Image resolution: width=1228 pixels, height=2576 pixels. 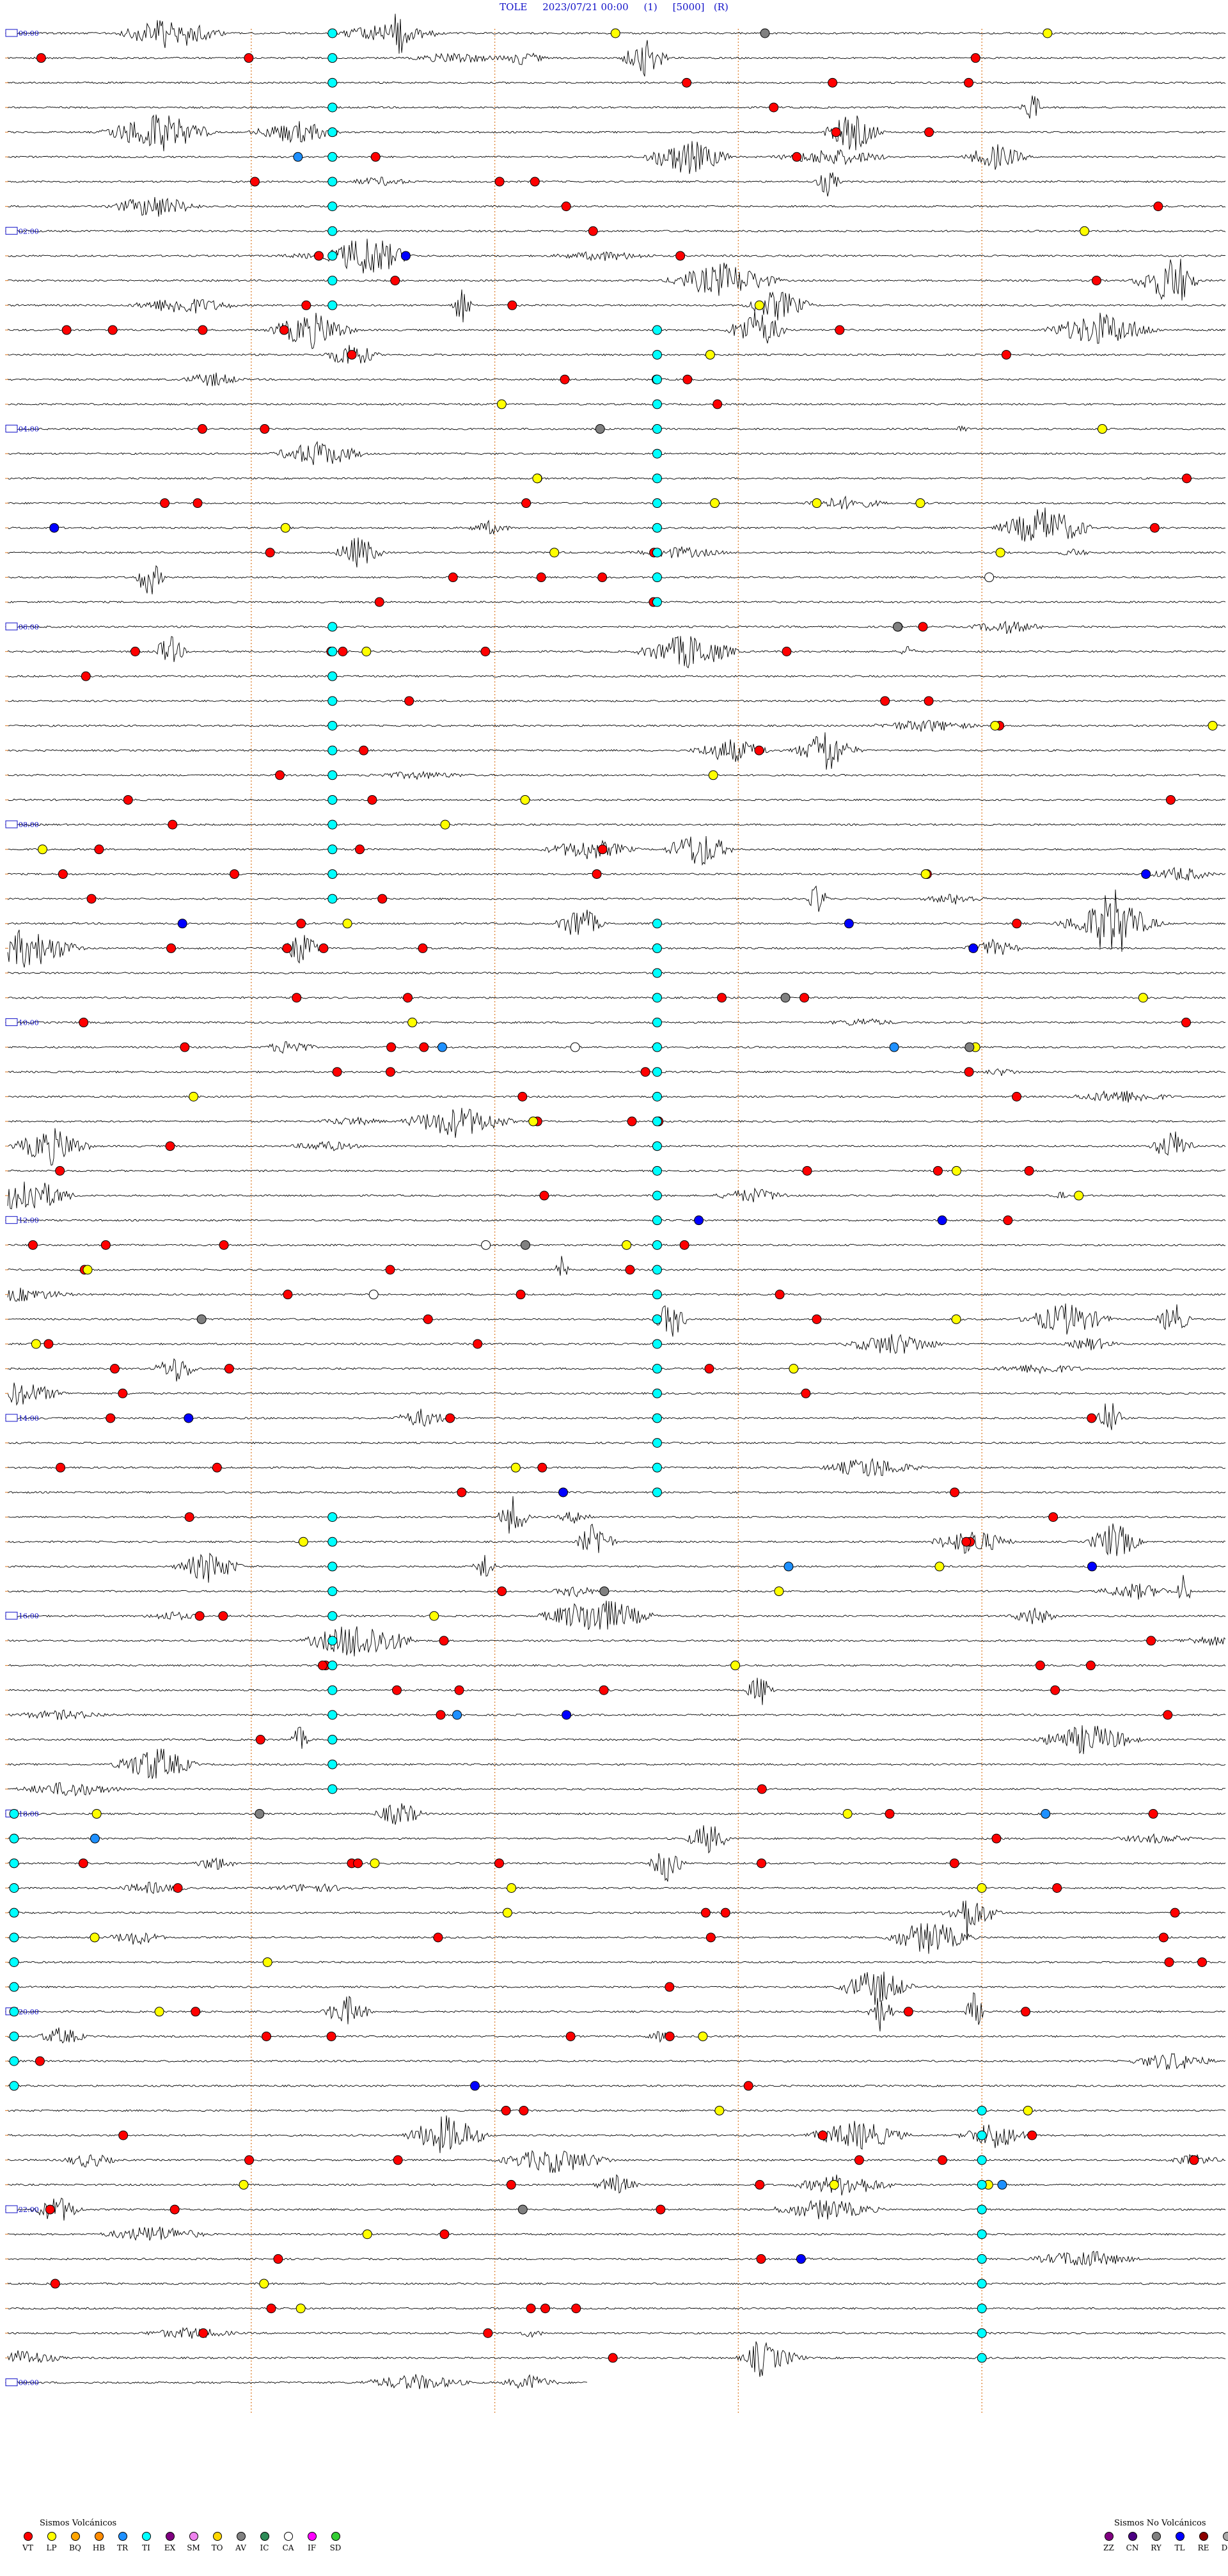 I want to click on svg-text: 20:00, so click(x=29, y=2012).